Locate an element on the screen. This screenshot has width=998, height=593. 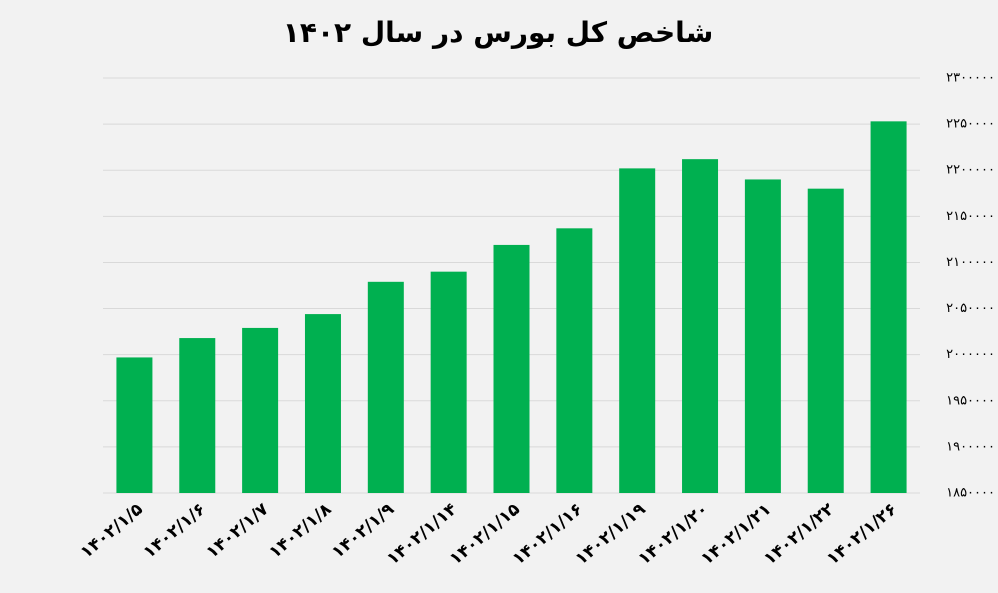
y-tick-label: ۱۸۵۰۰۰۰ is located at coordinates (970, 493).